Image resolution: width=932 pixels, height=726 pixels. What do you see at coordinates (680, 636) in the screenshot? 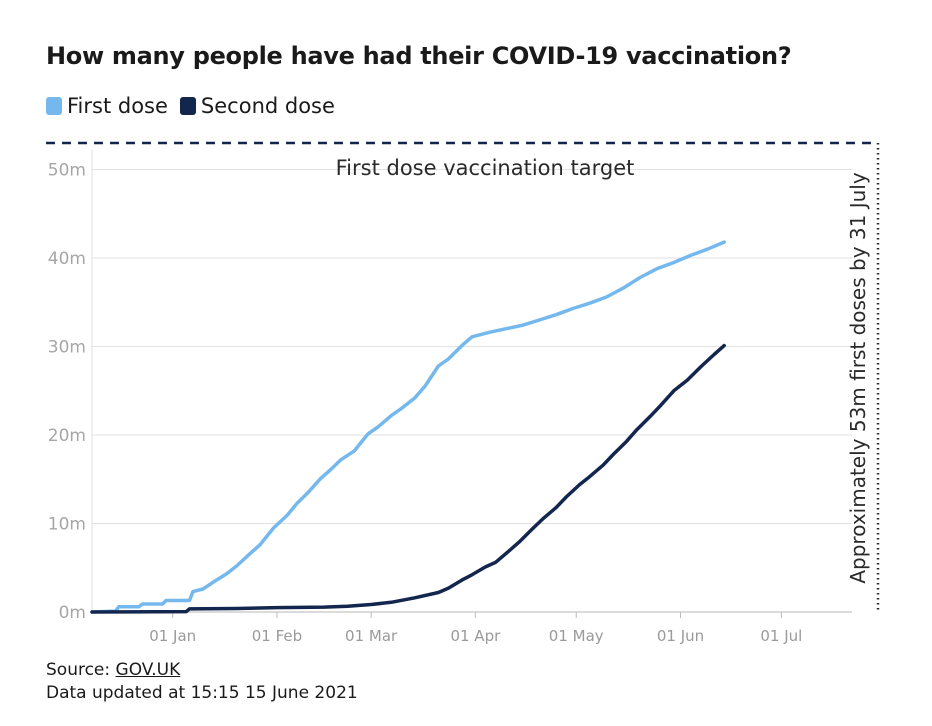
I see `x-tick-label: 01 Jun` at bounding box center [680, 636].